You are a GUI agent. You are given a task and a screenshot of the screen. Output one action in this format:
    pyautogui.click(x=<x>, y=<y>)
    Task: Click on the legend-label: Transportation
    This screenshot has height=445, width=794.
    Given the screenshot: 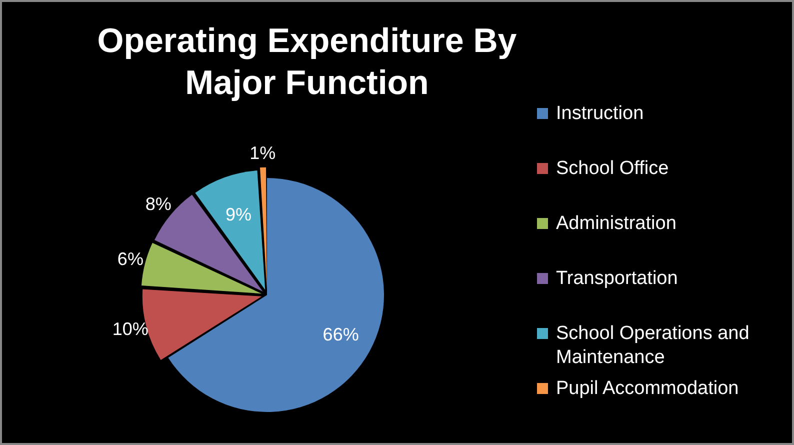 What is the action you would take?
    pyautogui.click(x=617, y=279)
    